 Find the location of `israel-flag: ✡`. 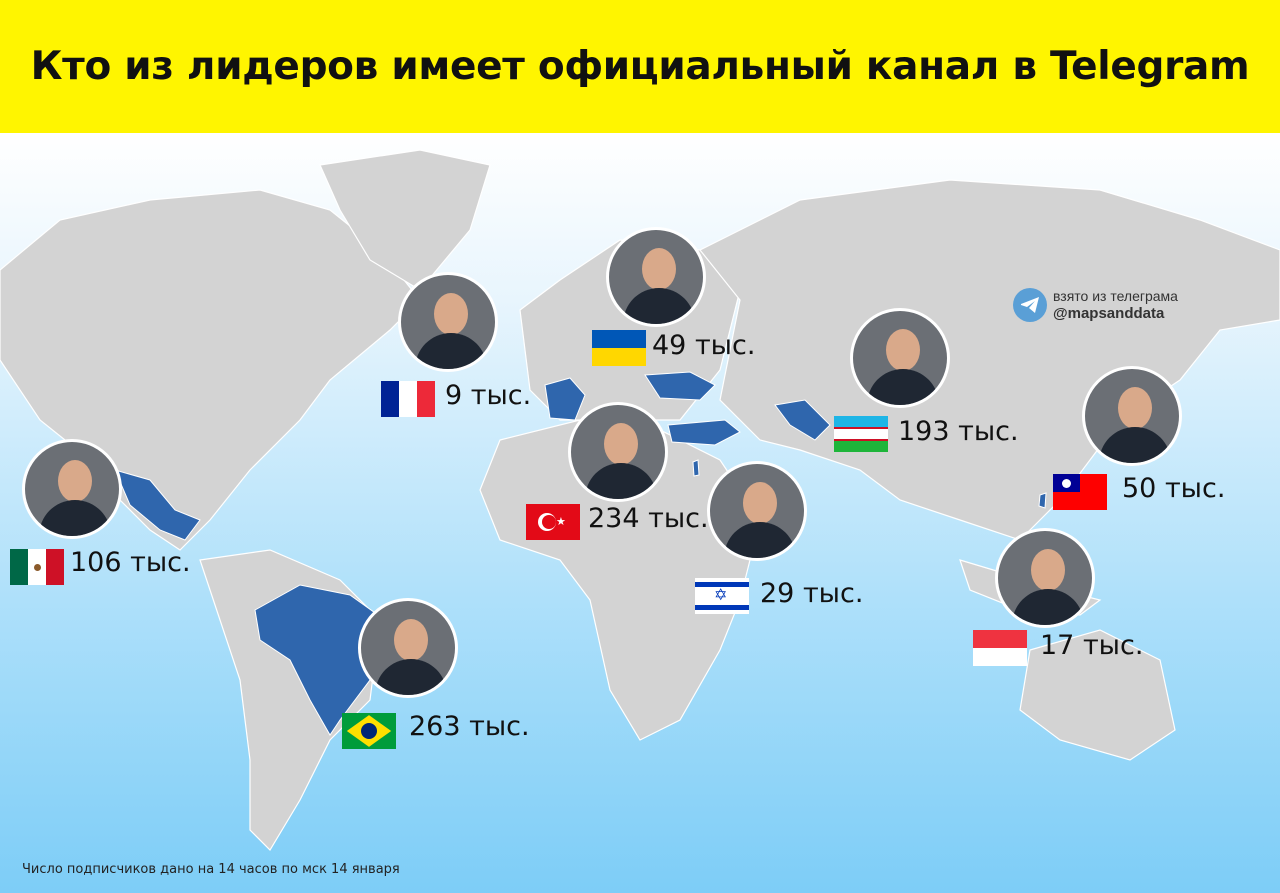

israel-flag: ✡ is located at coordinates (722, 596).